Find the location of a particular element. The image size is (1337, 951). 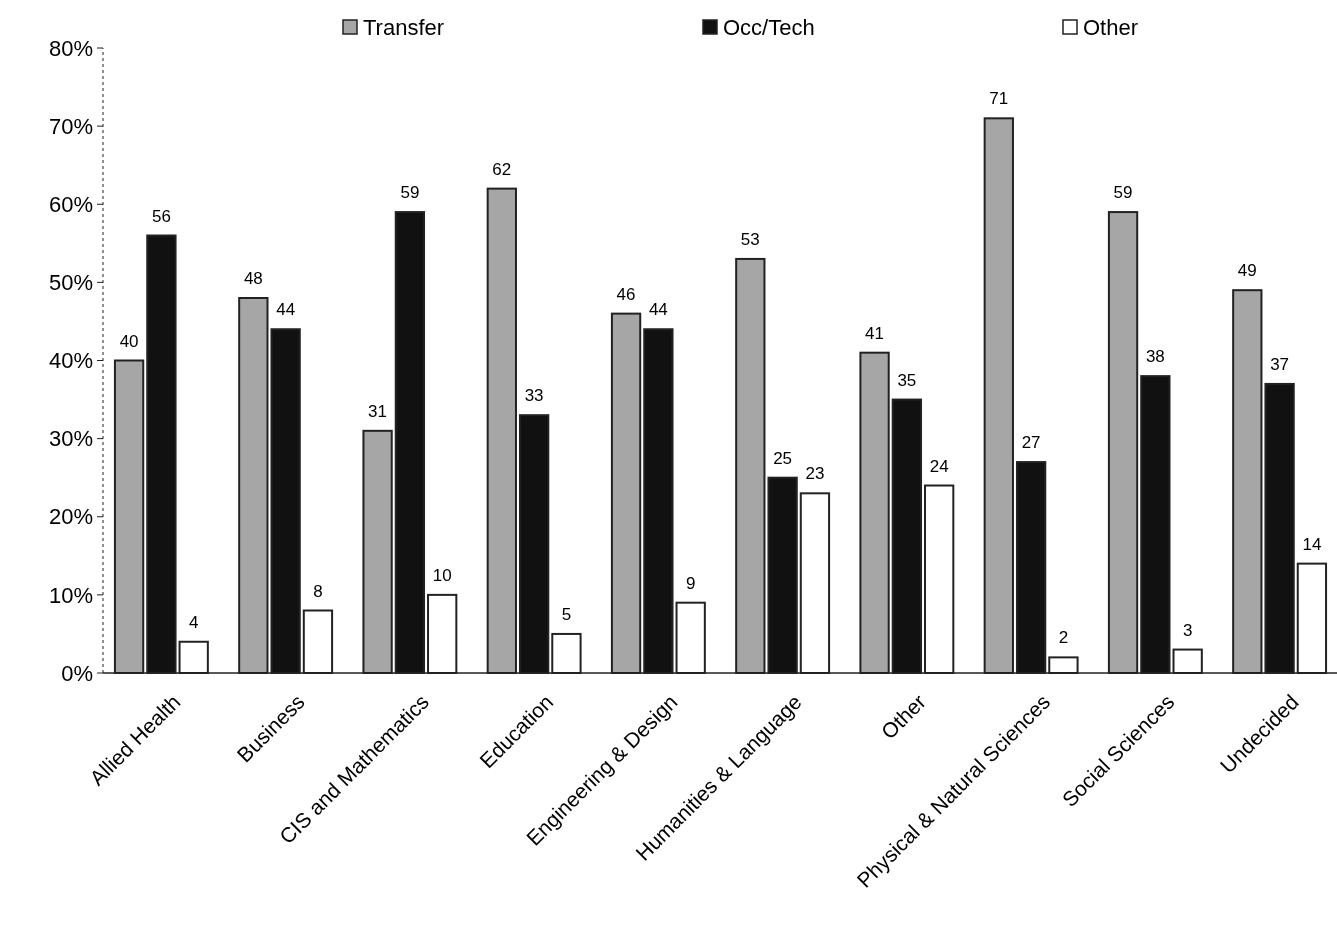

data-label: 37 is located at coordinates (1280, 364).